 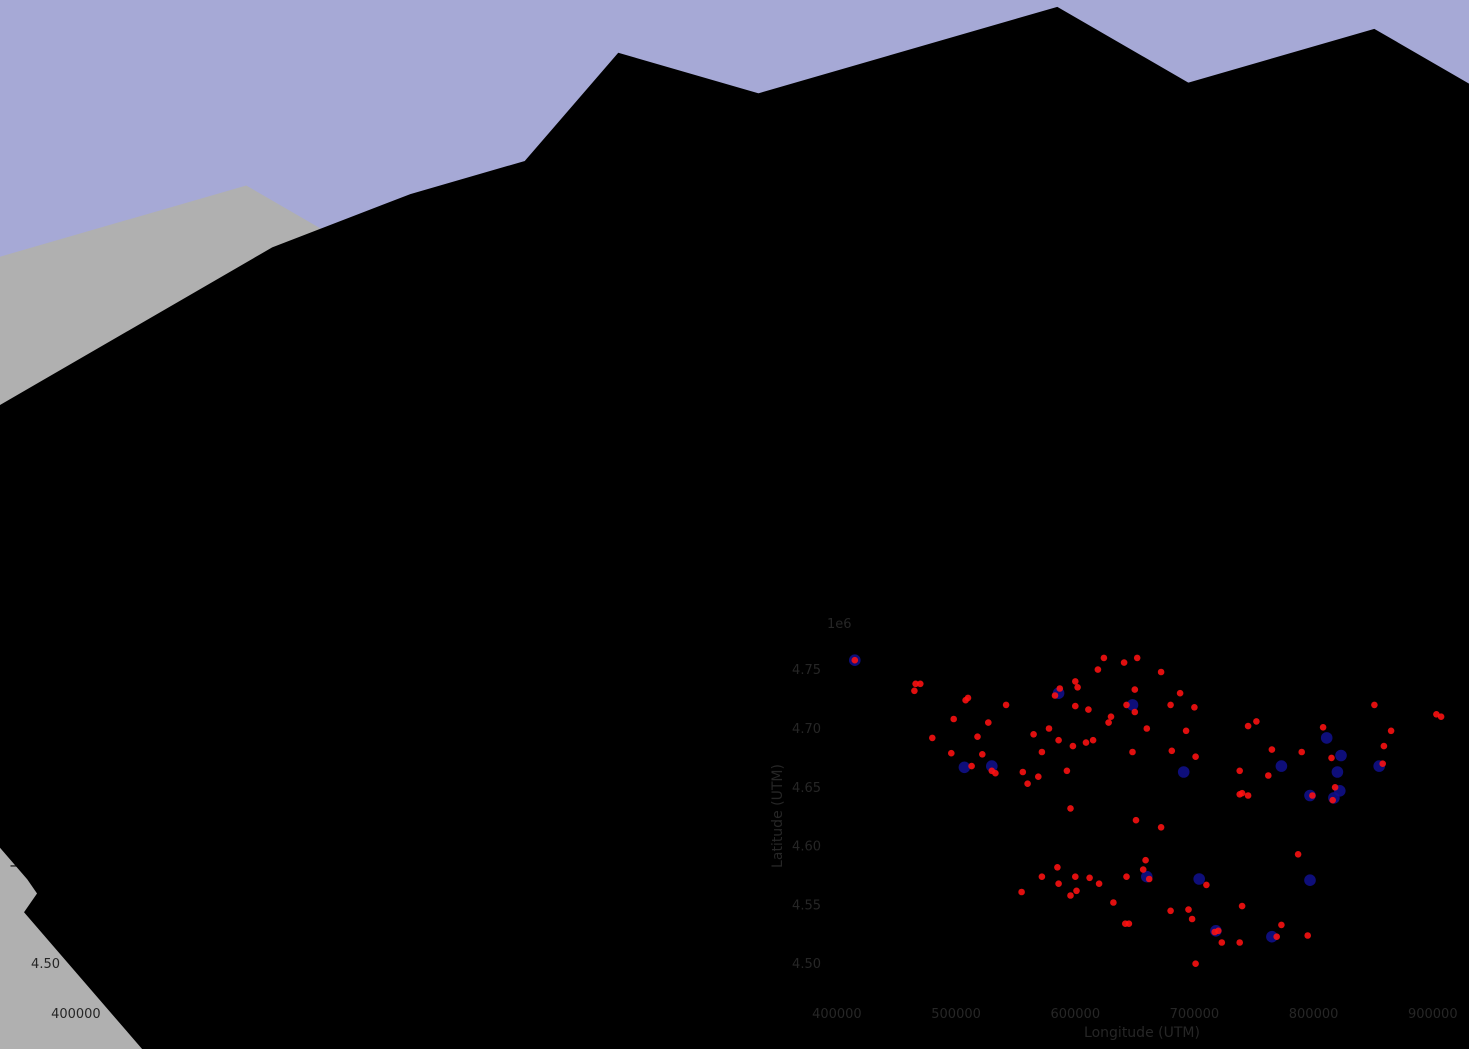 I want to click on x-tick-label: 900000, so click(x=1433, y=1014).